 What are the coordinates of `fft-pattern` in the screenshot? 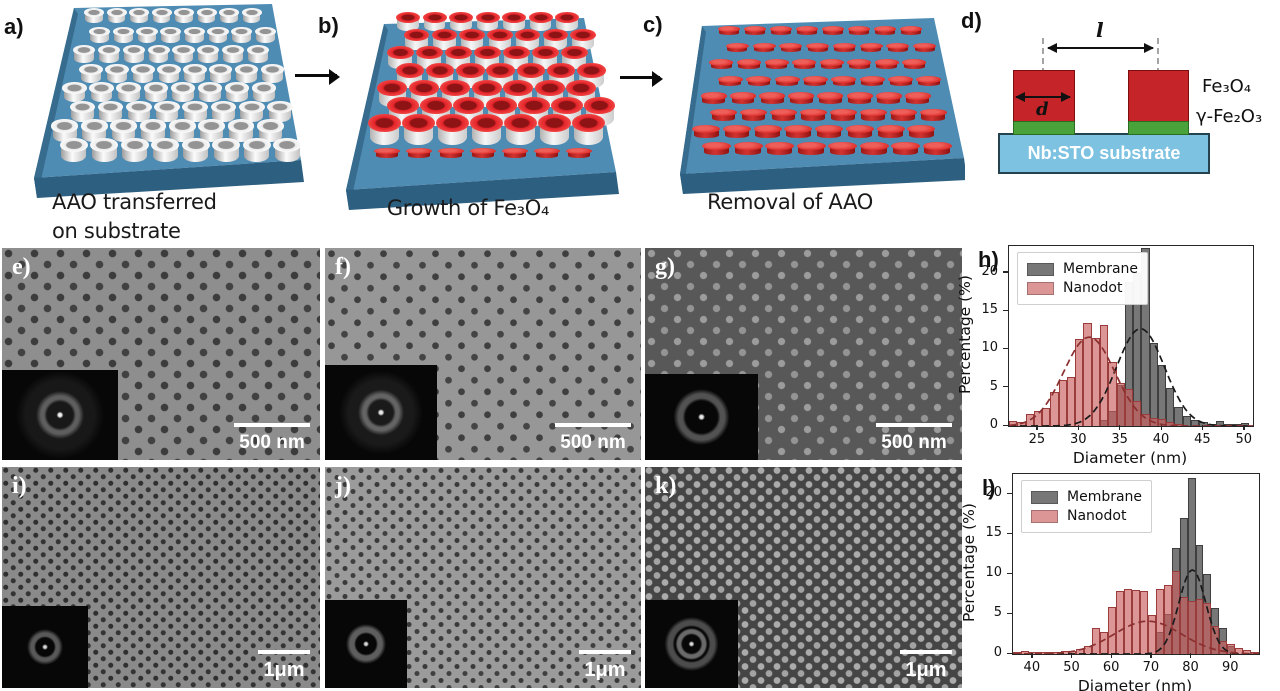 It's located at (701, 417).